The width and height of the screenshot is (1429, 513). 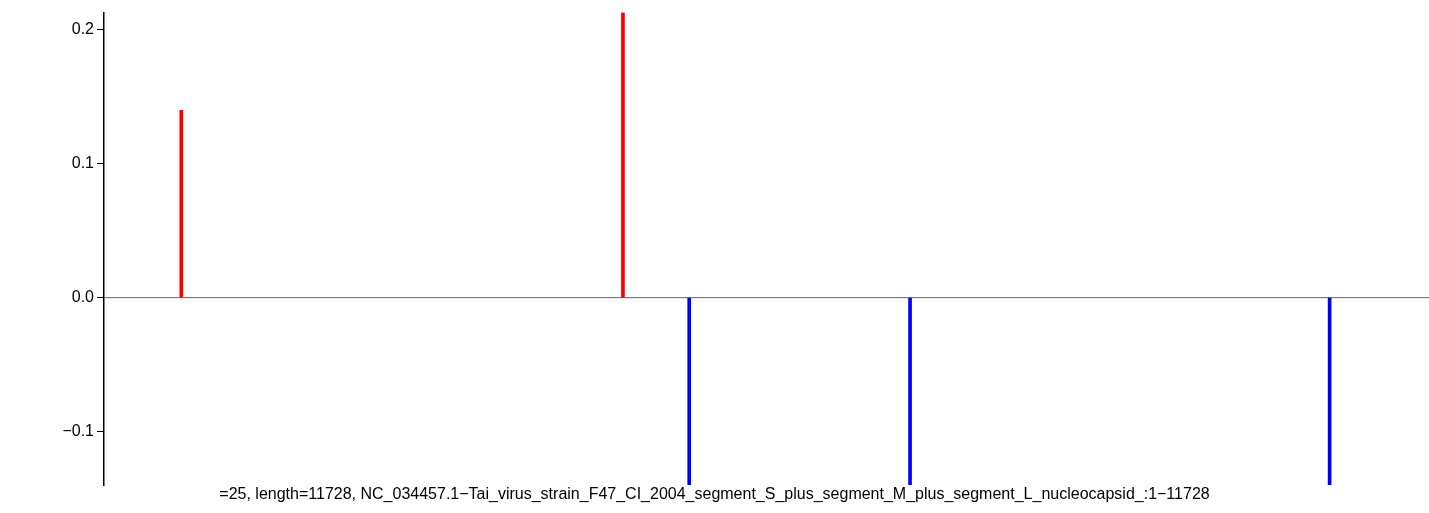 What do you see at coordinates (83, 29) in the screenshot?
I see `y-tick-label: 0.2` at bounding box center [83, 29].